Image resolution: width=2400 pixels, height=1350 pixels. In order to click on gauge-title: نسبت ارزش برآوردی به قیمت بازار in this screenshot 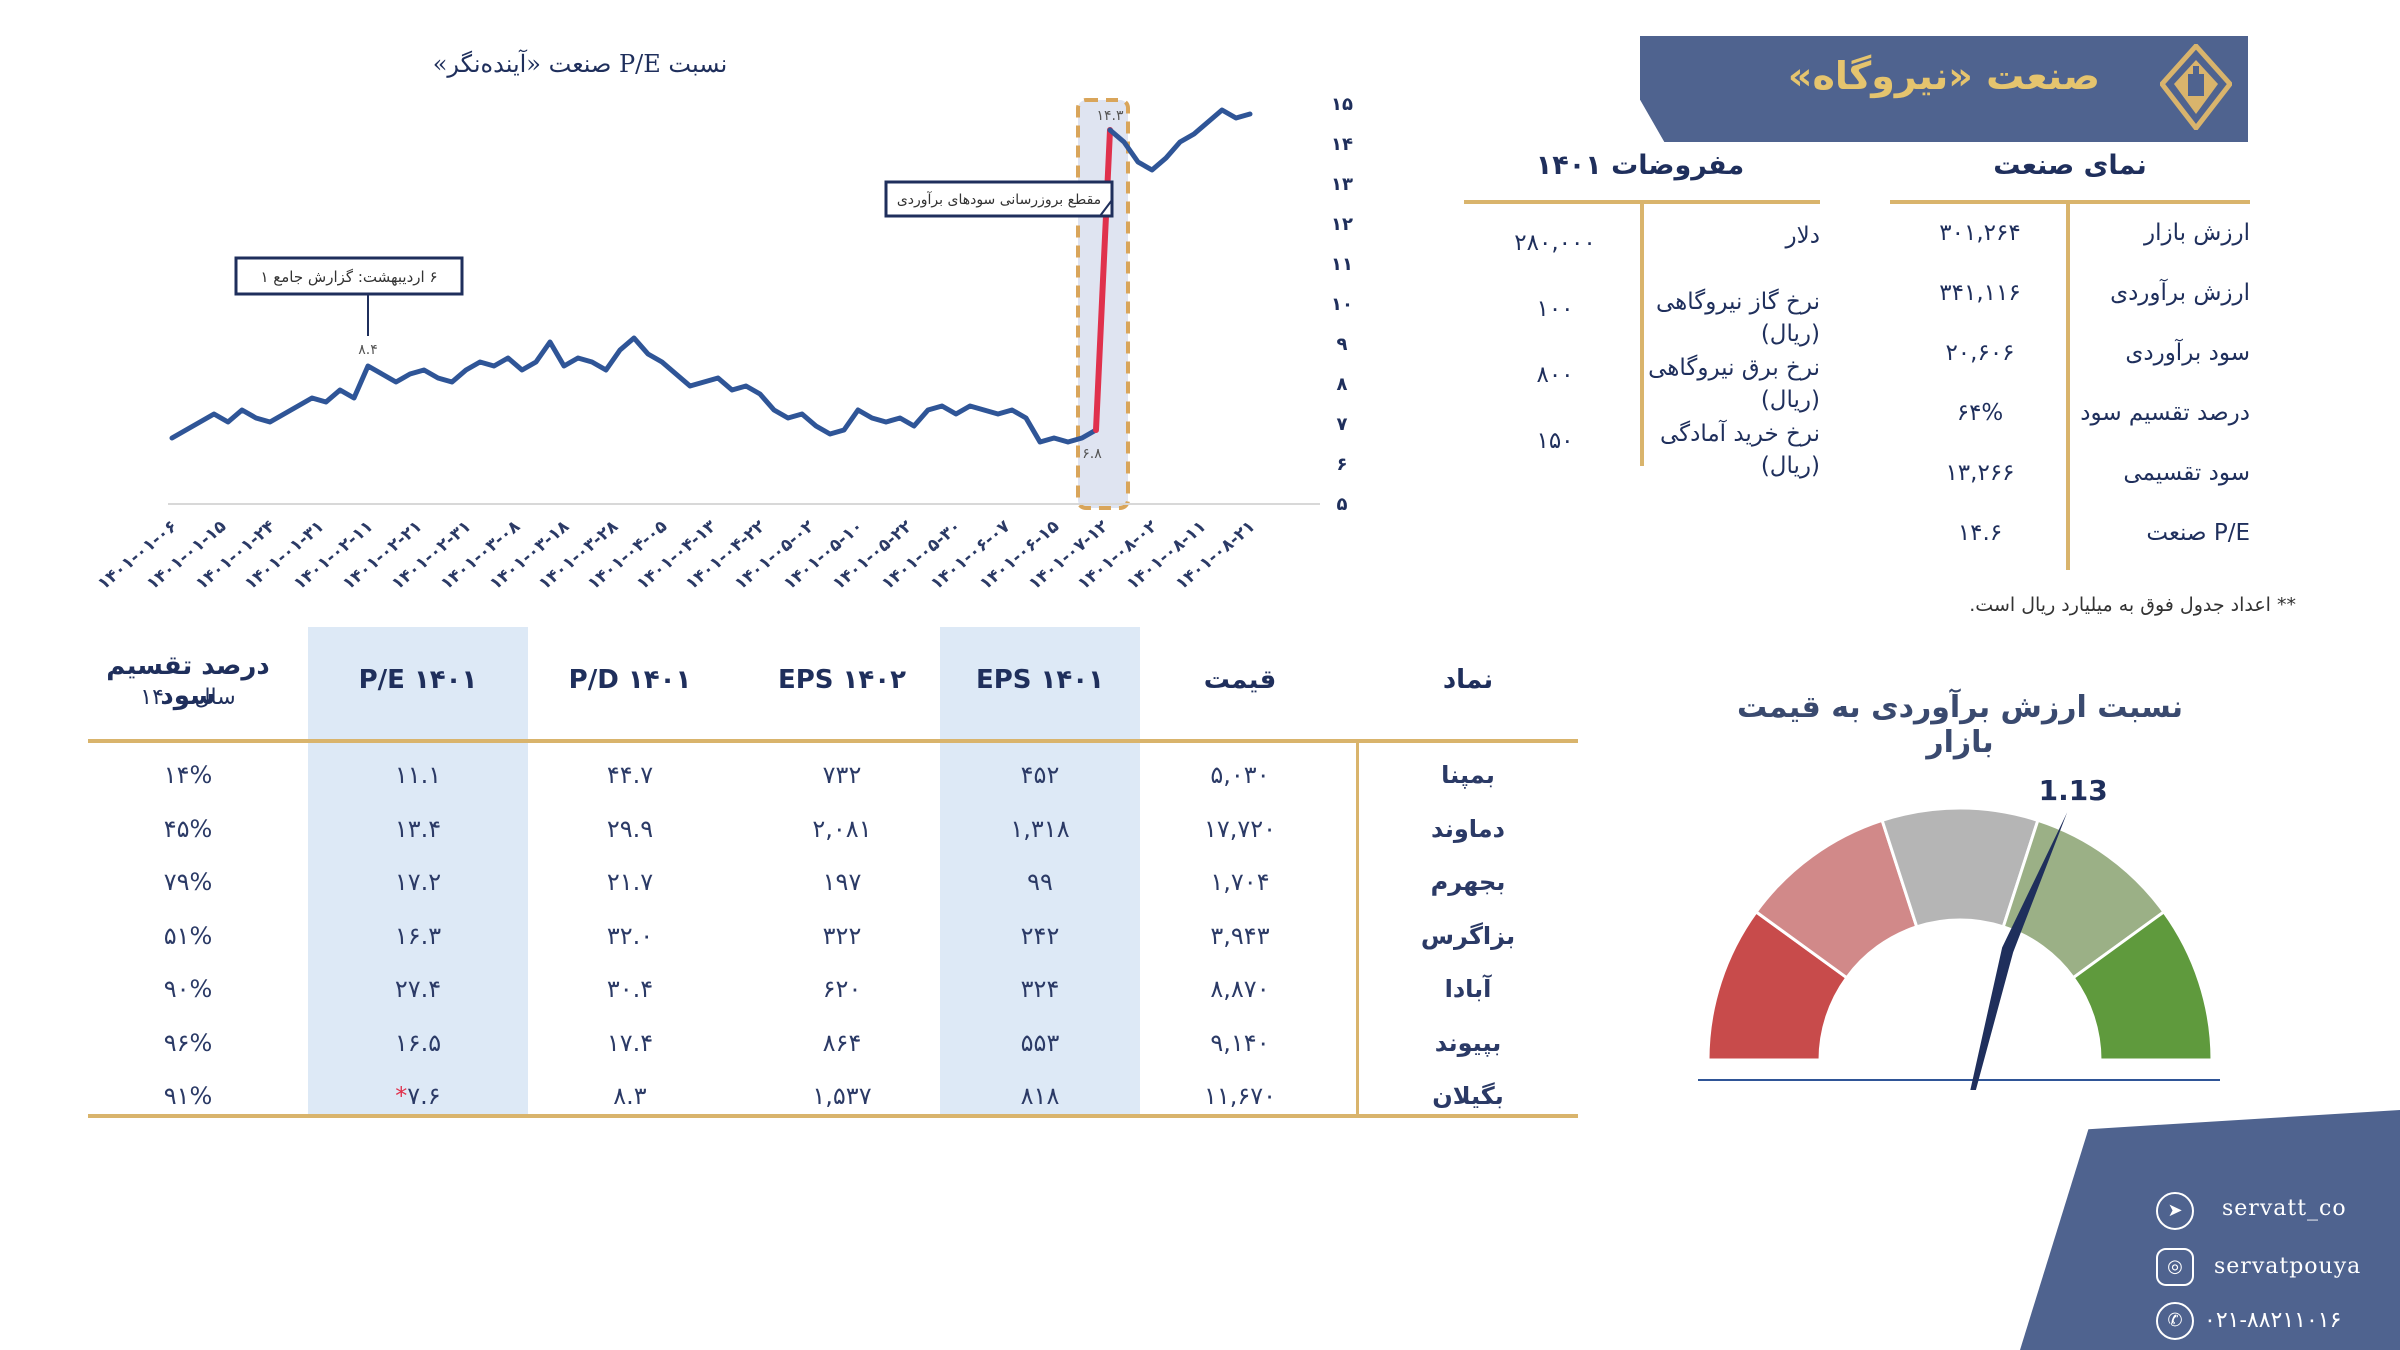, I will do `click(1960, 725)`.